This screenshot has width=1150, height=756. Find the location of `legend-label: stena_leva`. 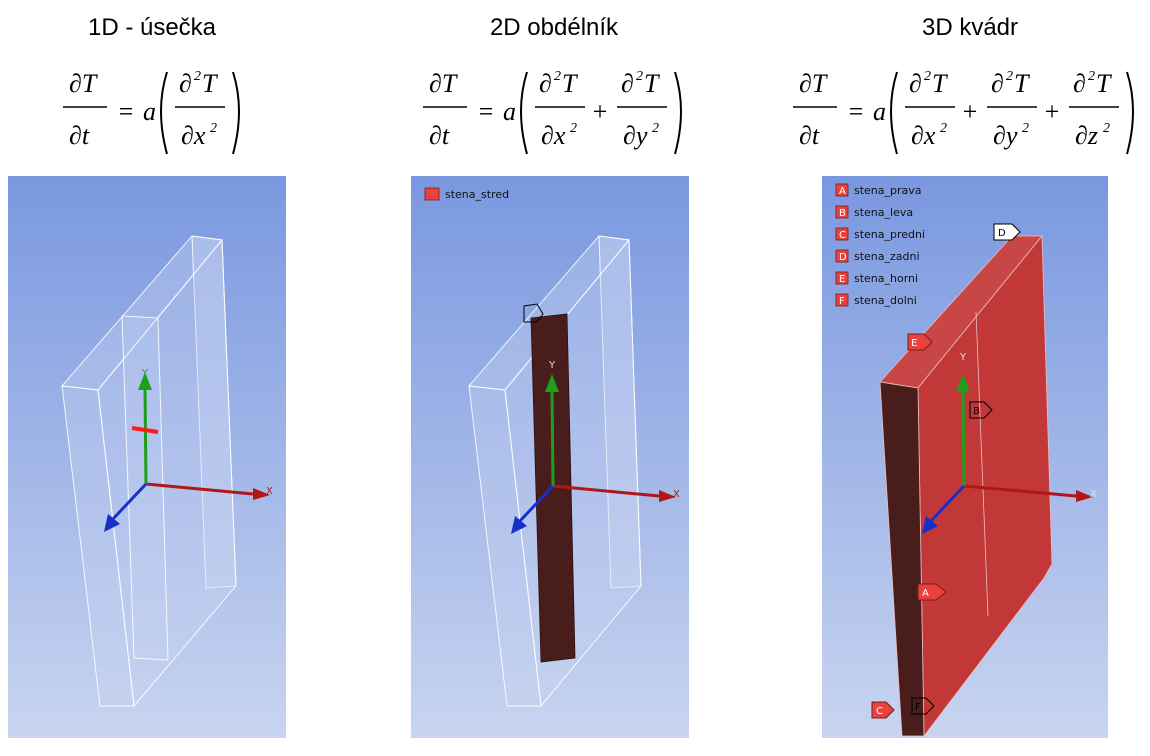

legend-label: stena_leva is located at coordinates (883, 212).